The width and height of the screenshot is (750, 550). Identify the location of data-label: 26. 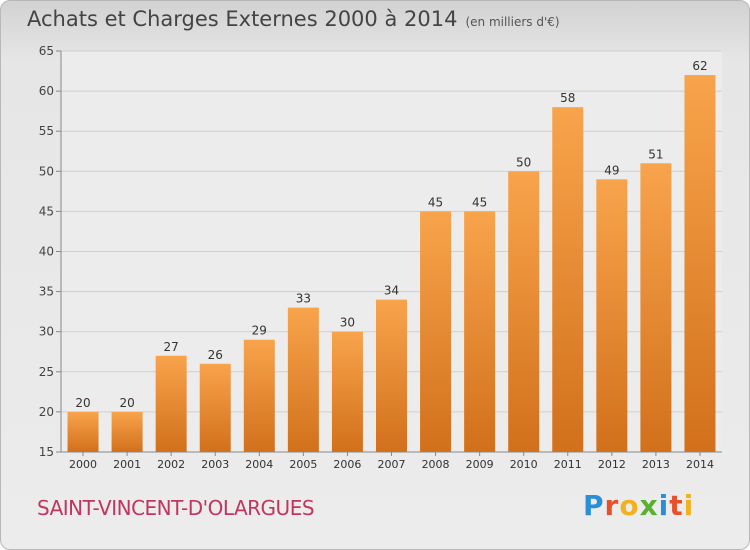
(215, 355).